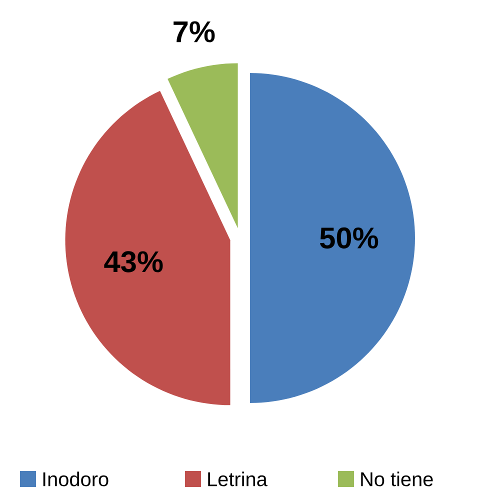 This screenshot has height=503, width=497. Describe the element at coordinates (397, 479) in the screenshot. I see `legend-label: No tiene` at that location.